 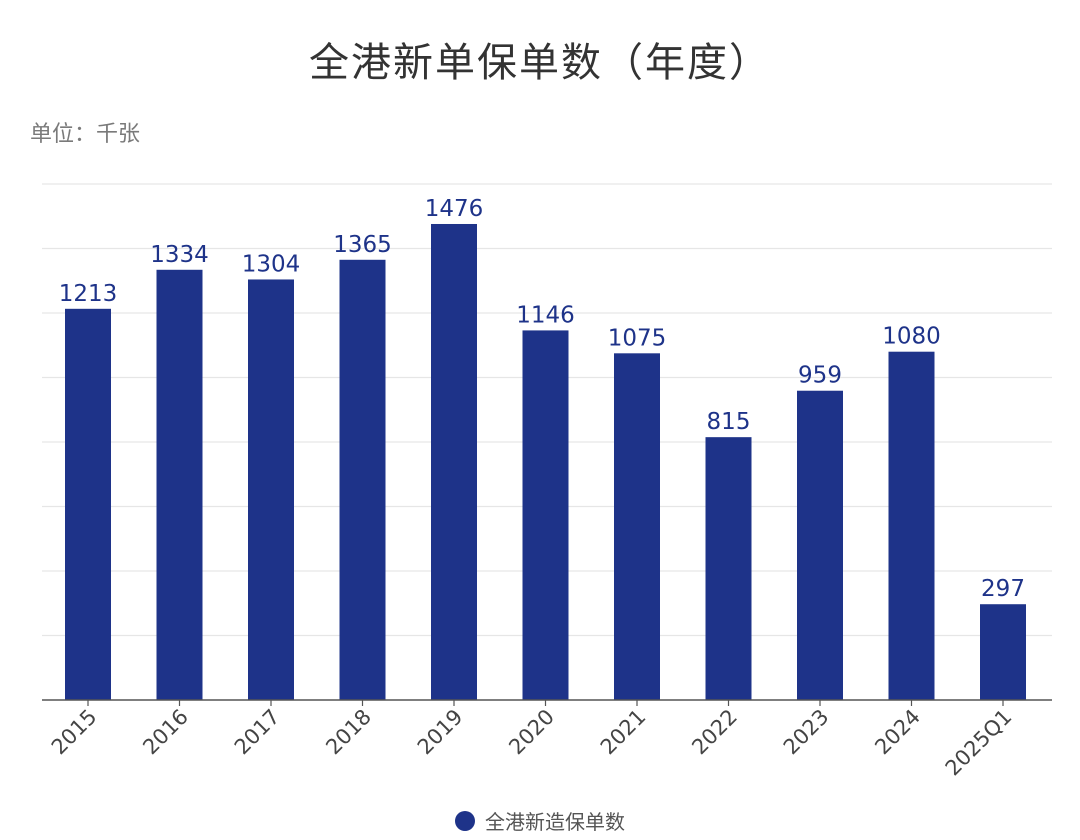 I want to click on legend-circle-icon, so click(x=465, y=820).